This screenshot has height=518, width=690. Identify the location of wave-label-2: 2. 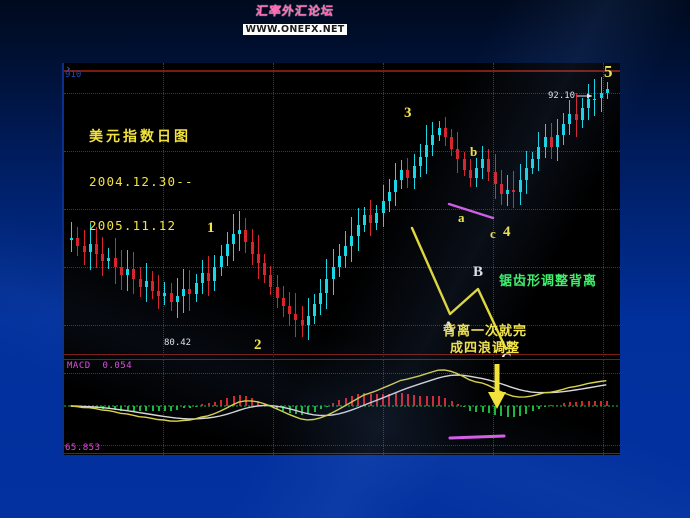
(258, 345).